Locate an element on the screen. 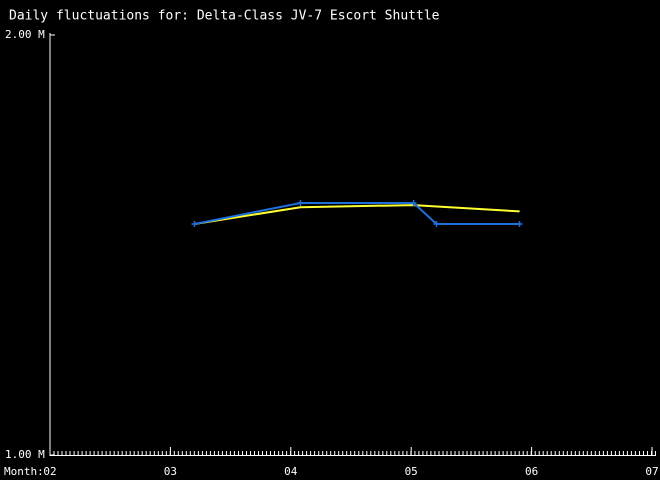 The height and width of the screenshot is (480, 660). x-axis-label: Month: is located at coordinates (24, 471).